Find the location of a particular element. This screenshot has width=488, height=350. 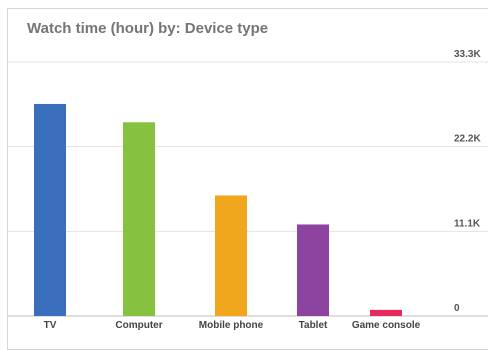

y-axis-ticks: 0 11.1K 22.2K 33.3K is located at coordinates (467, 181).